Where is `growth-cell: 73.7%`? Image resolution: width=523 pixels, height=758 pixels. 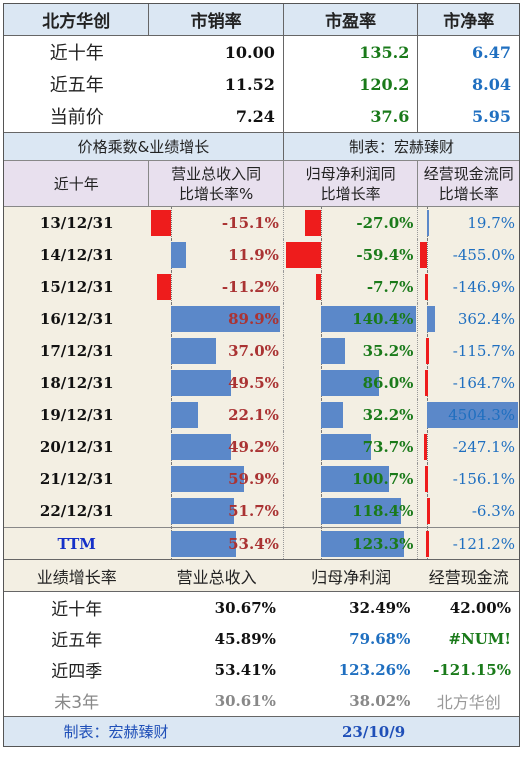 growth-cell: 73.7% is located at coordinates (351, 447).